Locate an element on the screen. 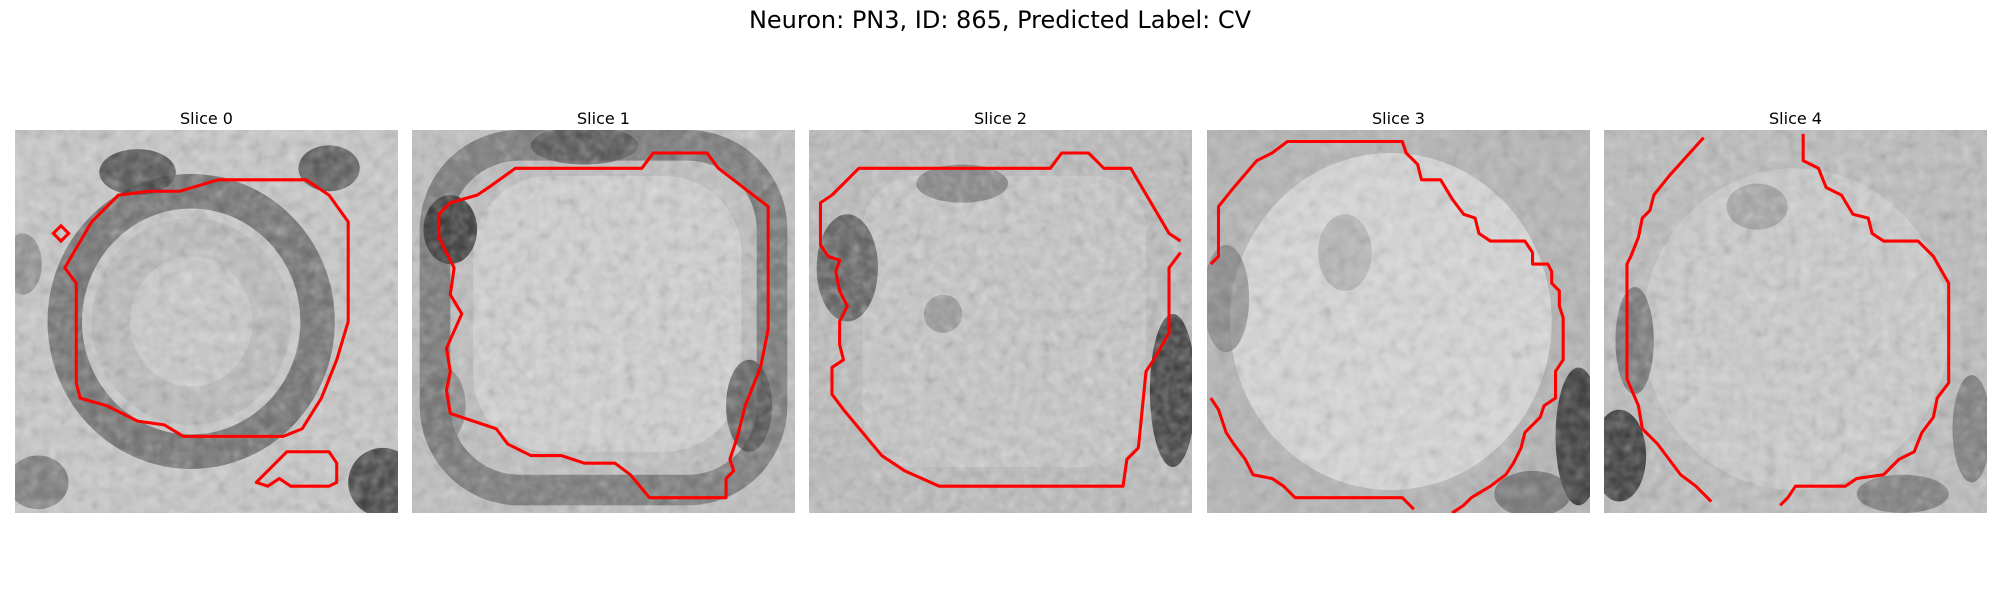 This screenshot has width=2000, height=600. slice-panel-2: Slice 2 is located at coordinates (1000, 310).